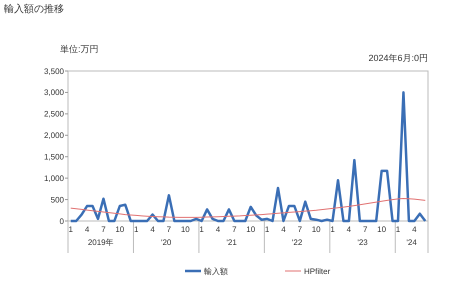  I want to click on text: '21, so click(232, 242).